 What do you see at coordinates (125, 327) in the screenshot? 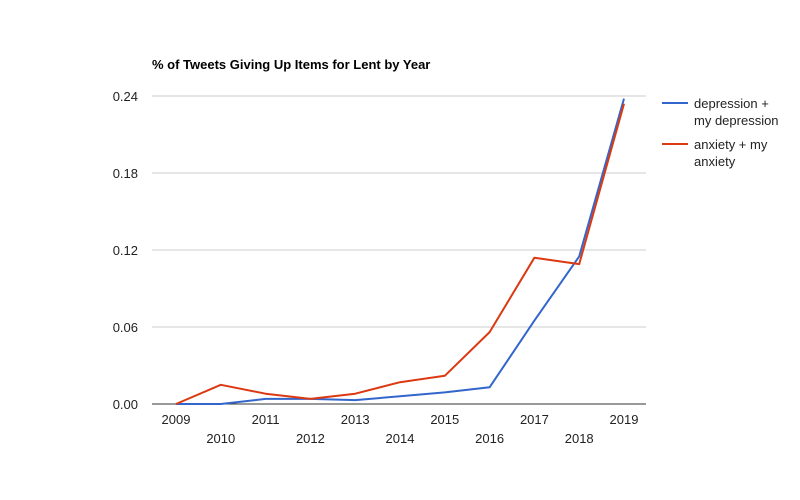
I see `y-tick-label: 0.06` at bounding box center [125, 327].